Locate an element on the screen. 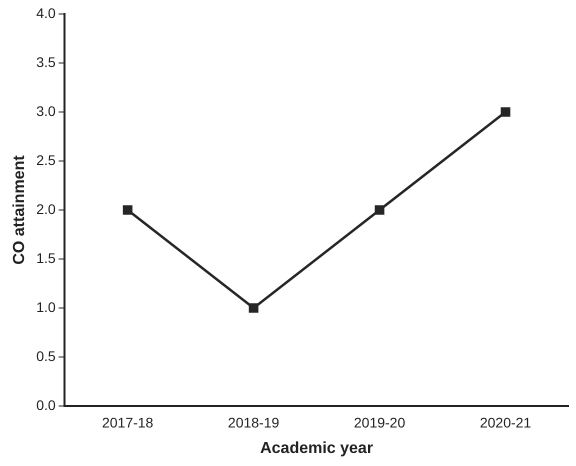 The image size is (576, 466). y-tick-label: 2.5 is located at coordinates (46, 160).